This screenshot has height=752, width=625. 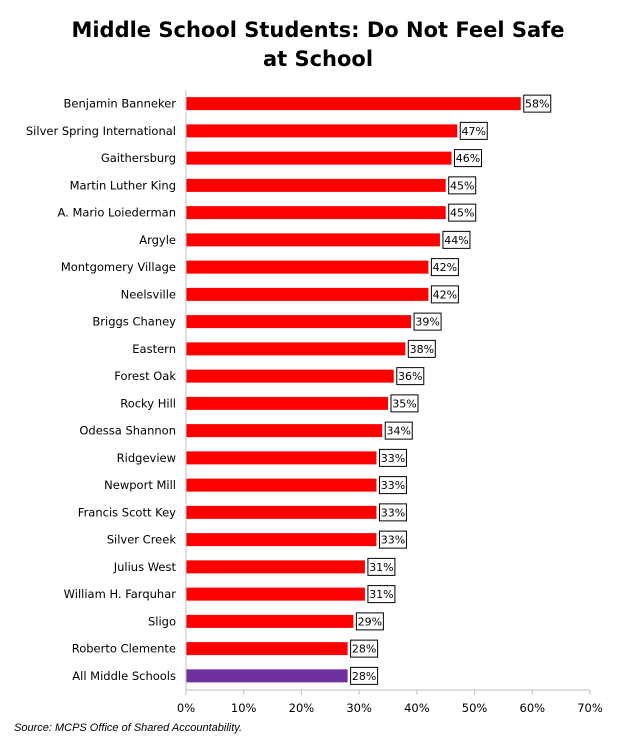 I want to click on data-label: 38%, so click(x=422, y=349).